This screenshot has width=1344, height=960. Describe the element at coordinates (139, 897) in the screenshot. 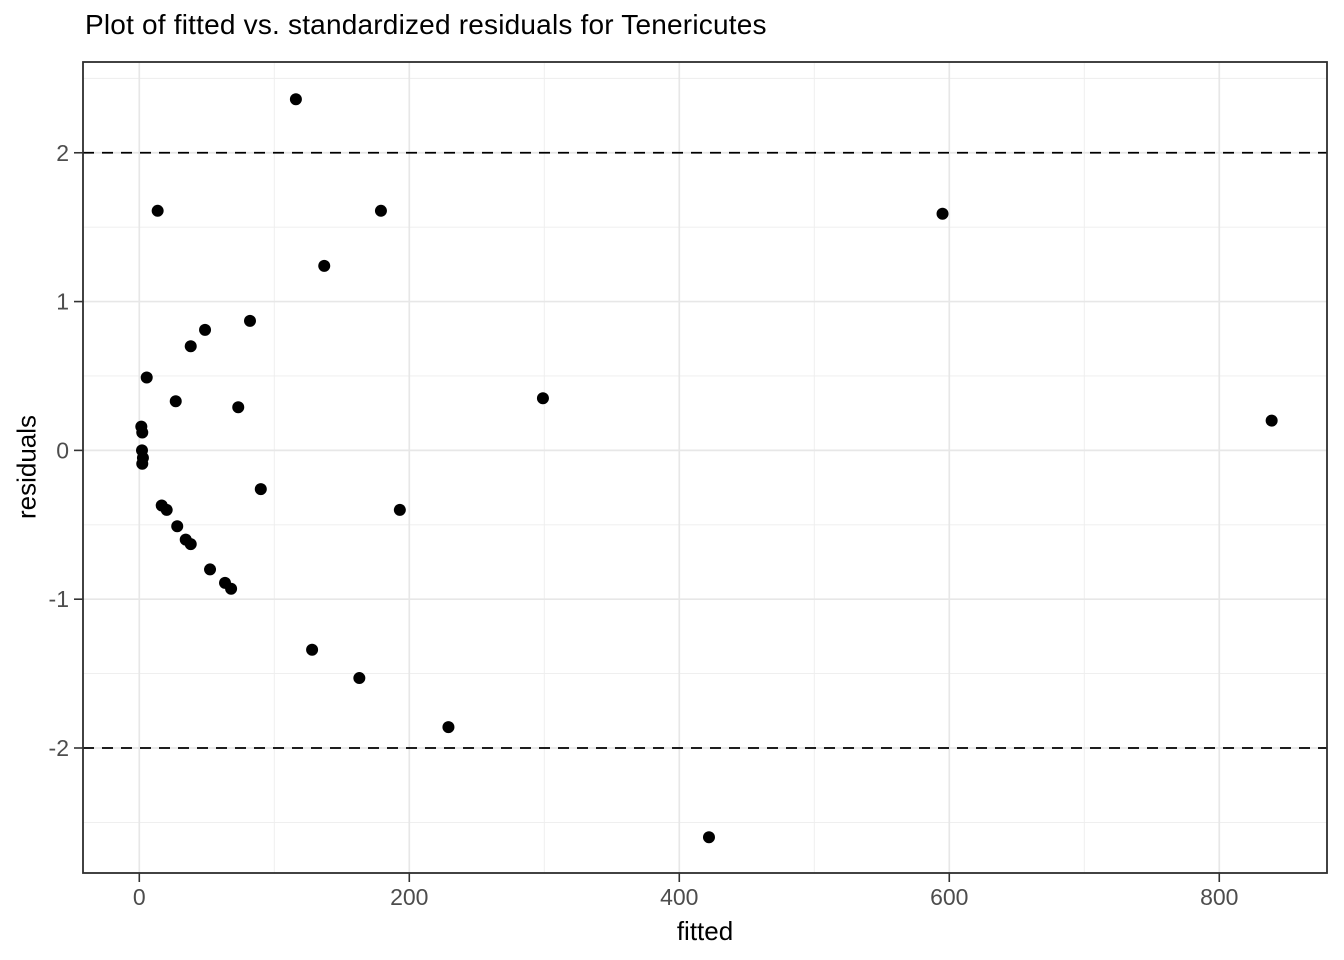

I see `x-tick-label: 0` at that location.